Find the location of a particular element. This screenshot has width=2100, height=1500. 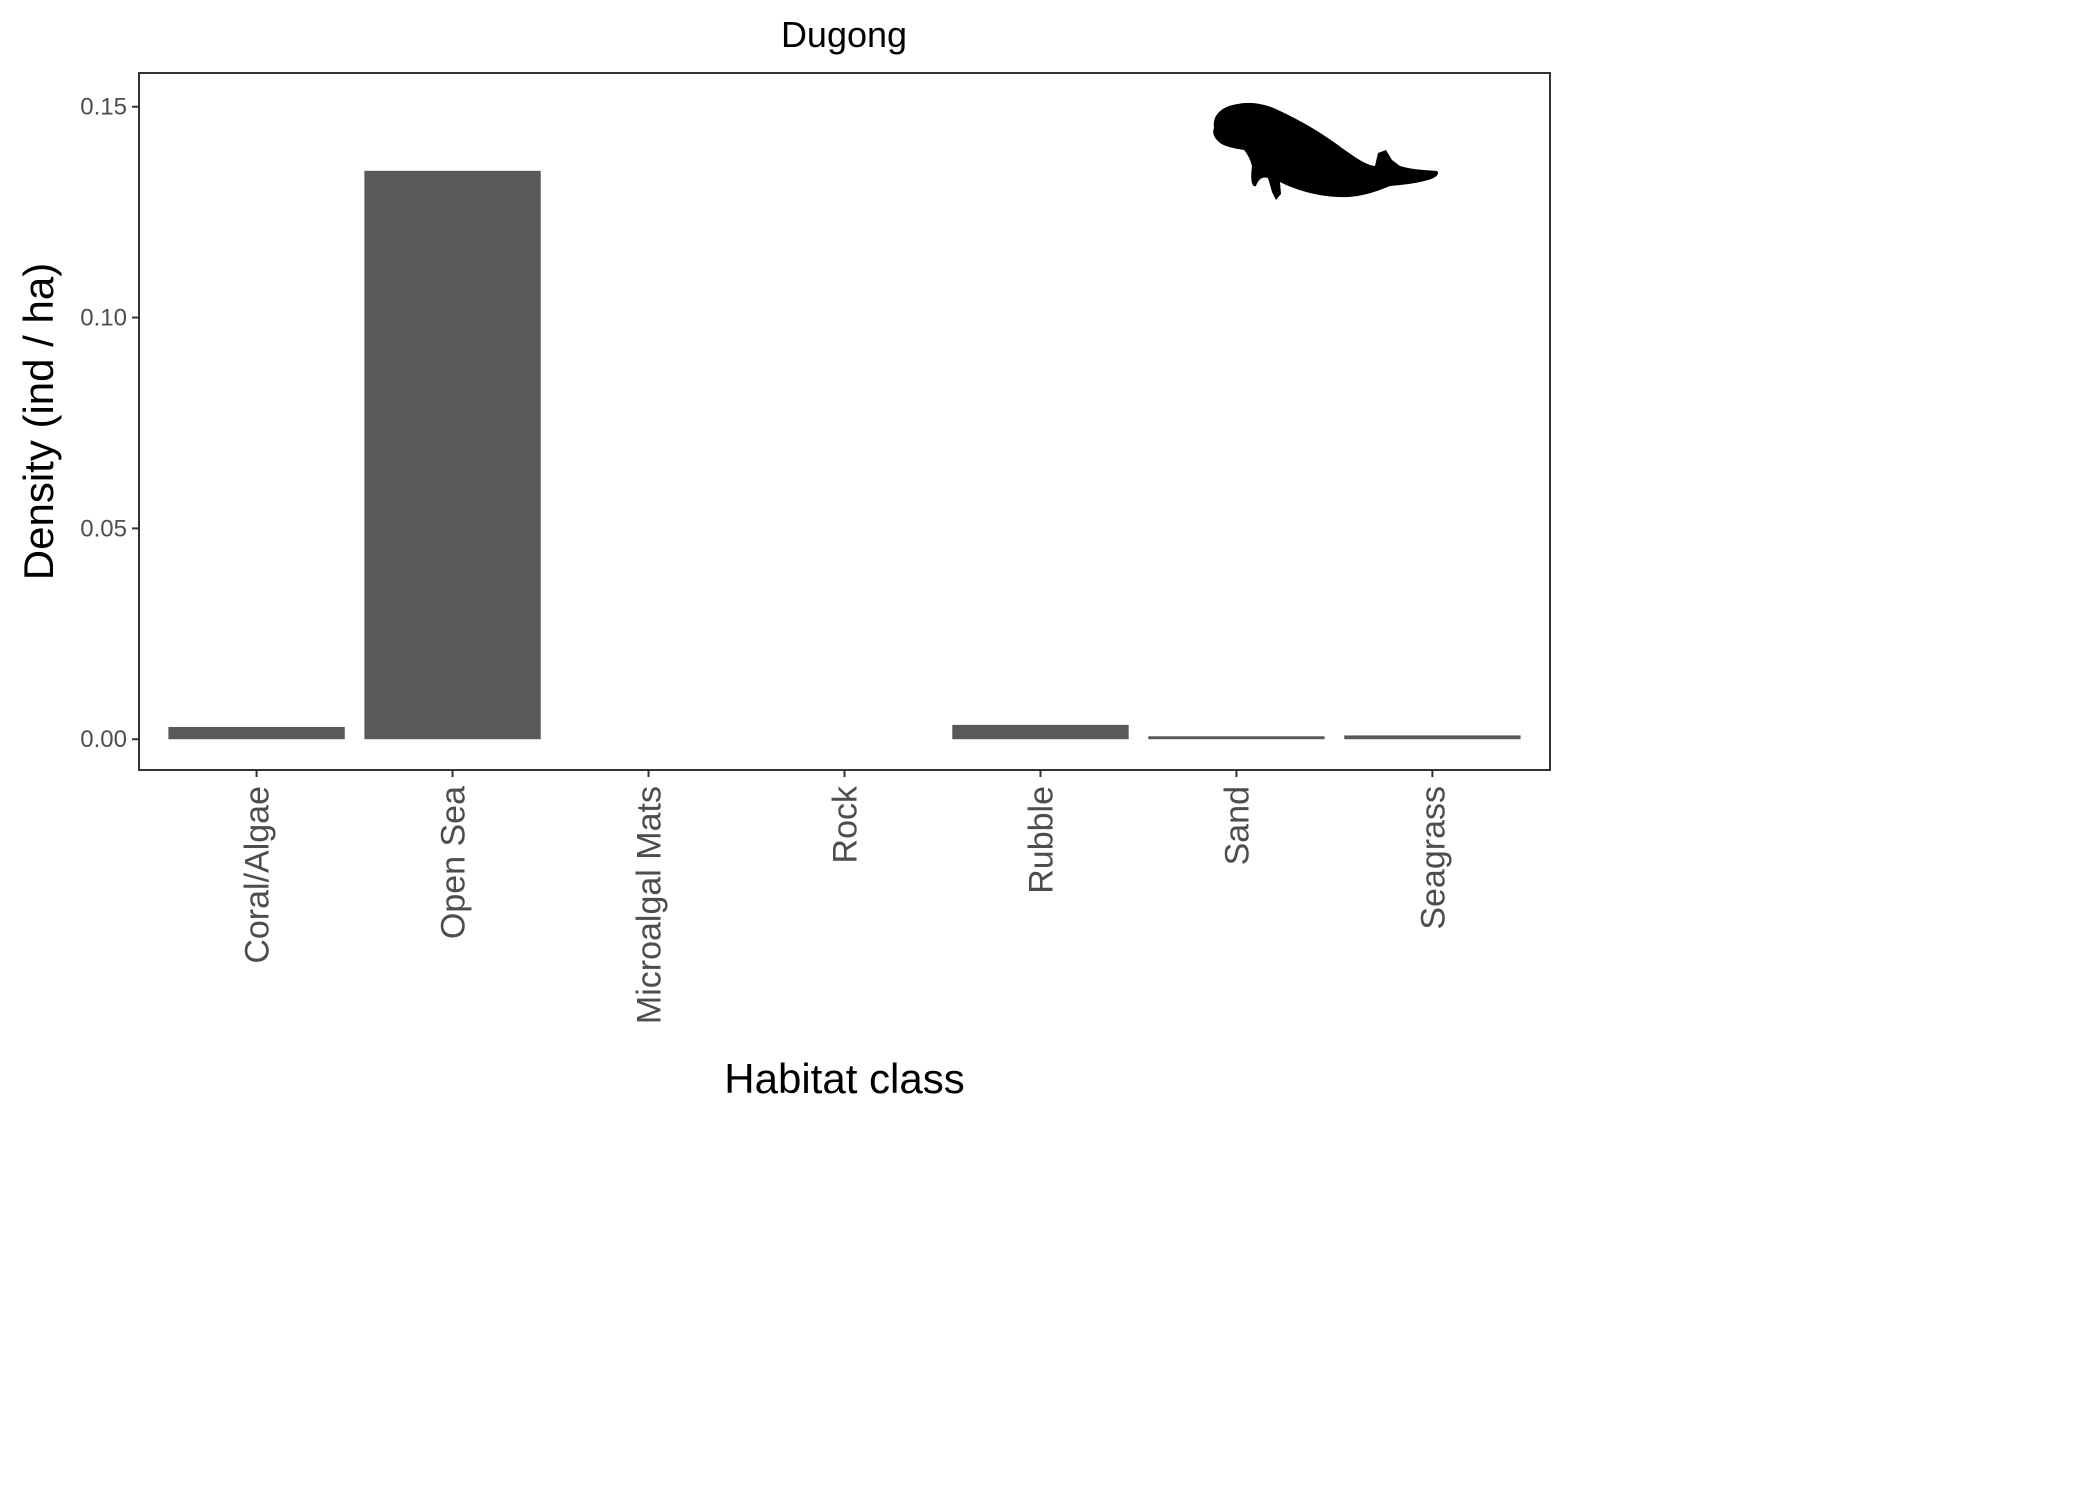

y-tick-label: 0.05 is located at coordinates (103, 528).